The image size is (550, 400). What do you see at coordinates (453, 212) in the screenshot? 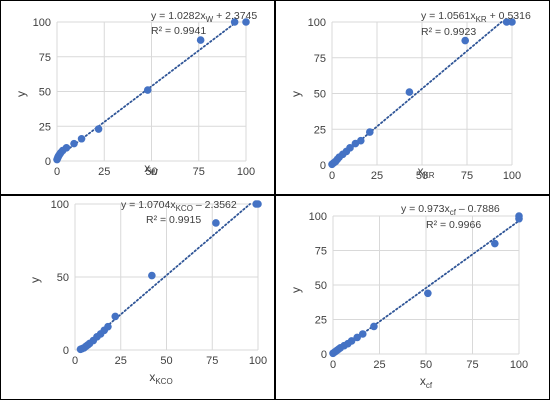
I see `equation-subscript: cf` at bounding box center [453, 212].